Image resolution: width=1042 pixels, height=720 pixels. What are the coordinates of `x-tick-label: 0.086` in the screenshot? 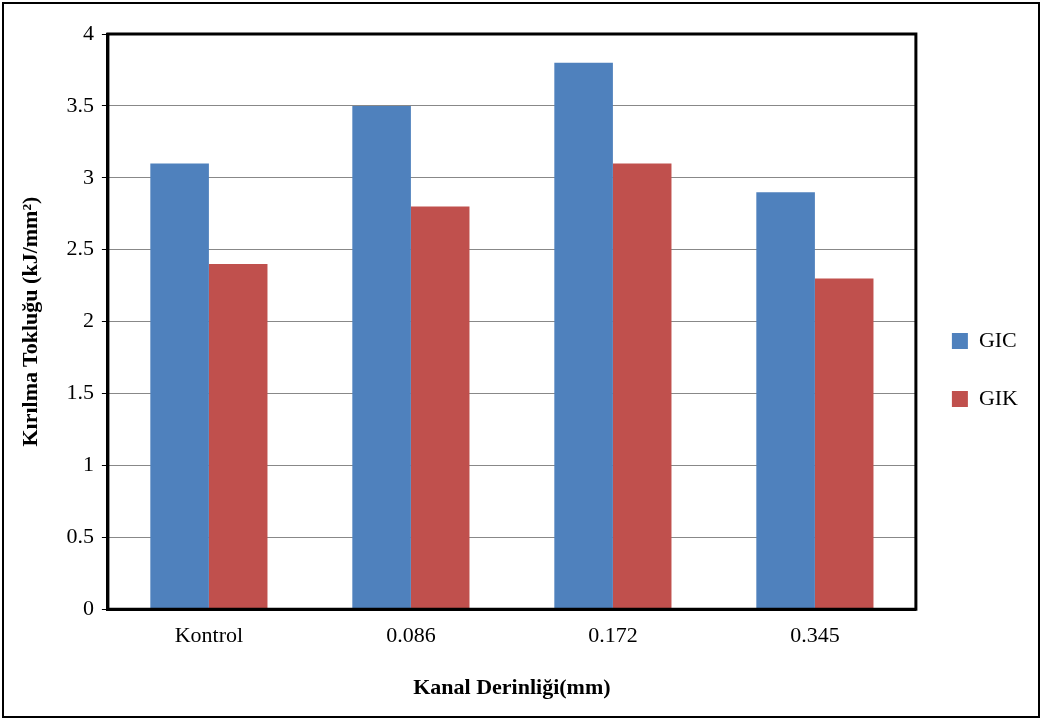 It's located at (411, 635).